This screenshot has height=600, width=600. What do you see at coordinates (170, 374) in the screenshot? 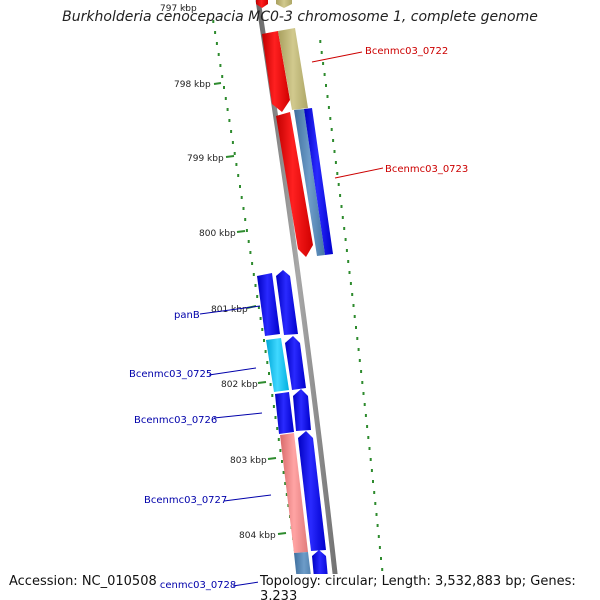
I see `gene-label-bcenmc03-0725: Bcenmc03_0725` at bounding box center [170, 374].